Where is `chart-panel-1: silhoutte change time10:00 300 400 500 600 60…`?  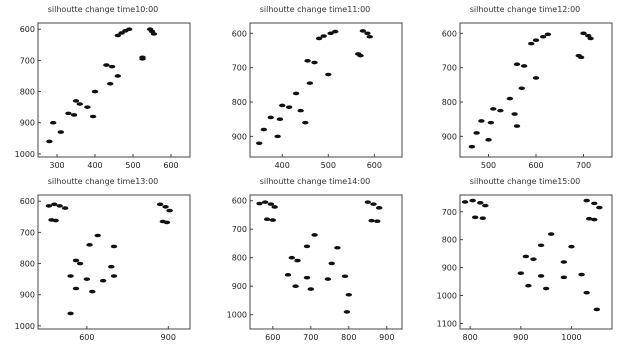
chart-panel-1: silhoutte change time10:00 300 400 500 600 60… is located at coordinates (103, 90).